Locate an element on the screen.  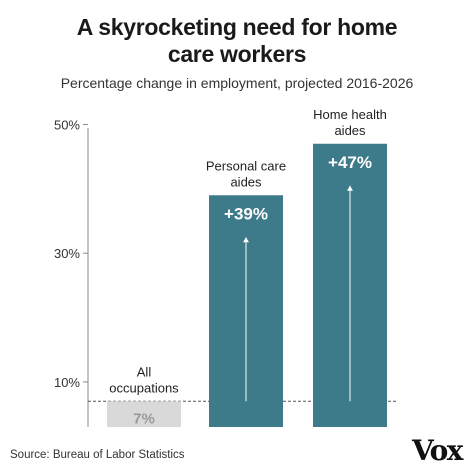
data-label: 7% is located at coordinates (144, 418).